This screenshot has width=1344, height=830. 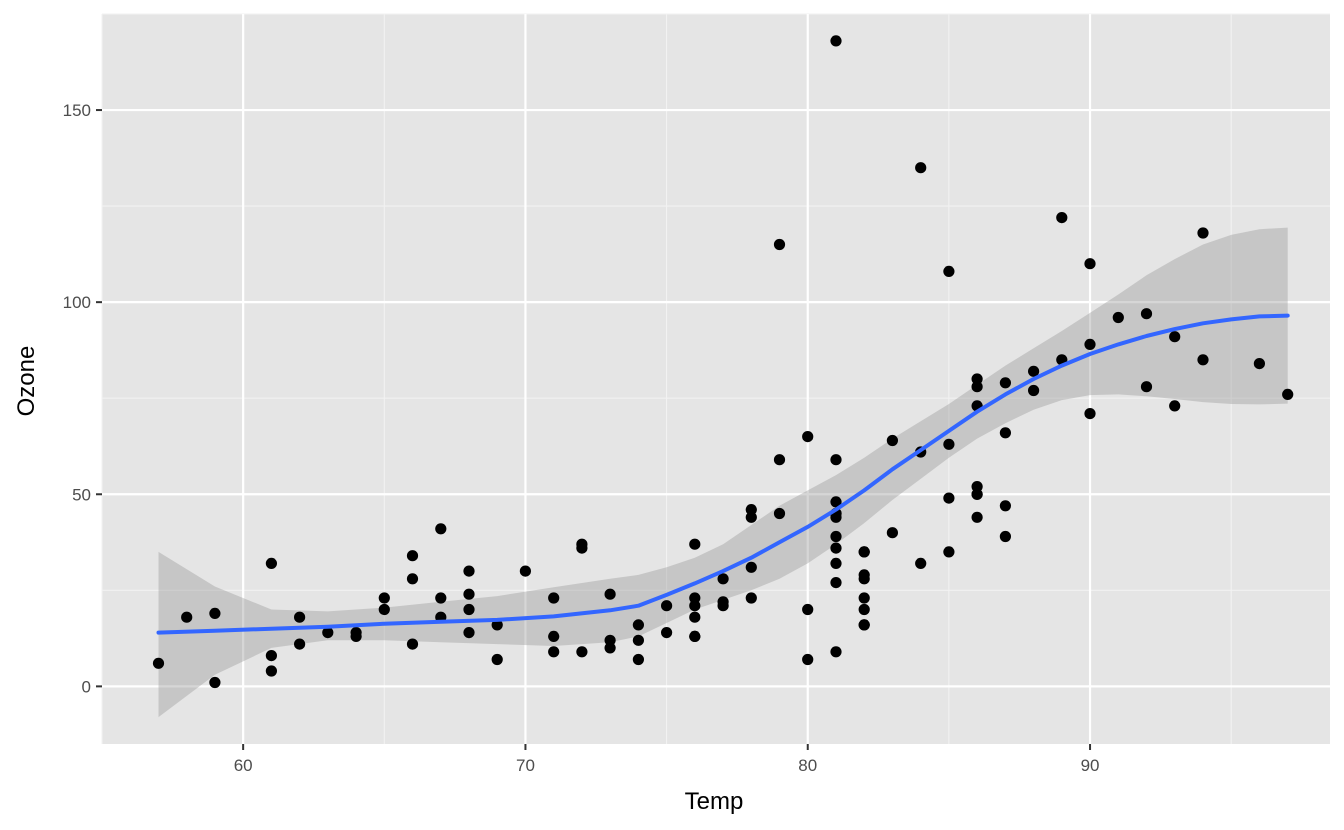 I want to click on x-tick-label: 60, so click(x=243, y=765).